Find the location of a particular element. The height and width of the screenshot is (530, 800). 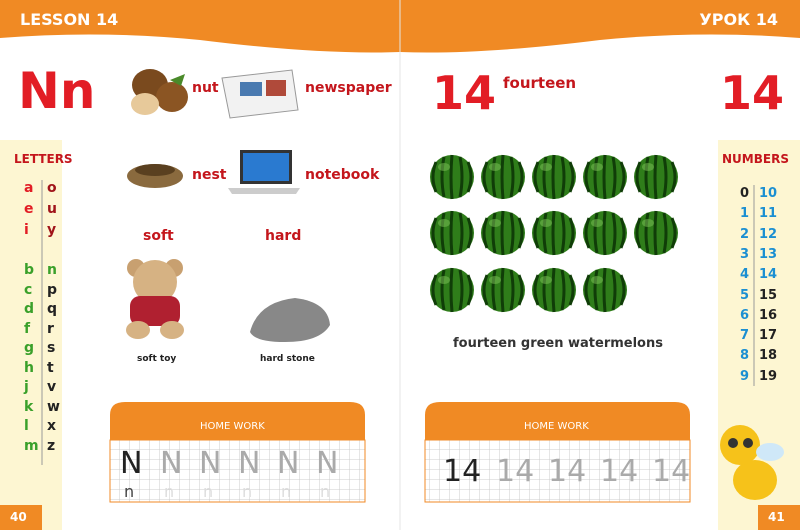

consonant: j is located at coordinates (26, 387).